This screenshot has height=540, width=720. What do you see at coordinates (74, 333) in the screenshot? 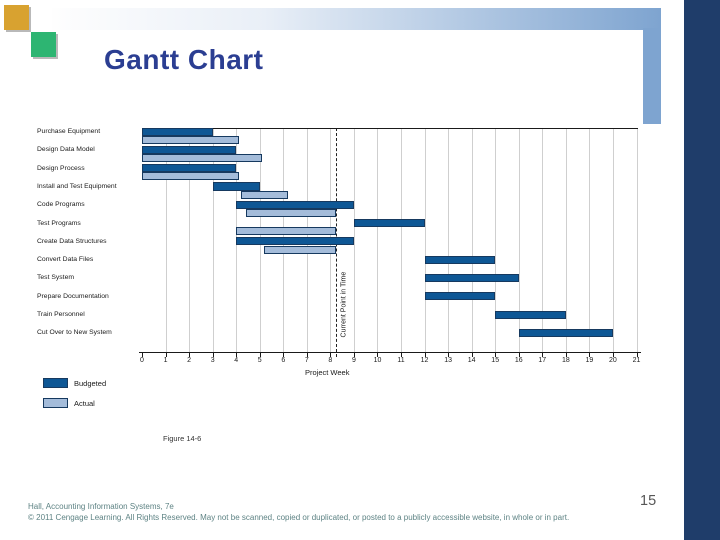
I see `task-label: Cut Over to New System` at bounding box center [74, 333].